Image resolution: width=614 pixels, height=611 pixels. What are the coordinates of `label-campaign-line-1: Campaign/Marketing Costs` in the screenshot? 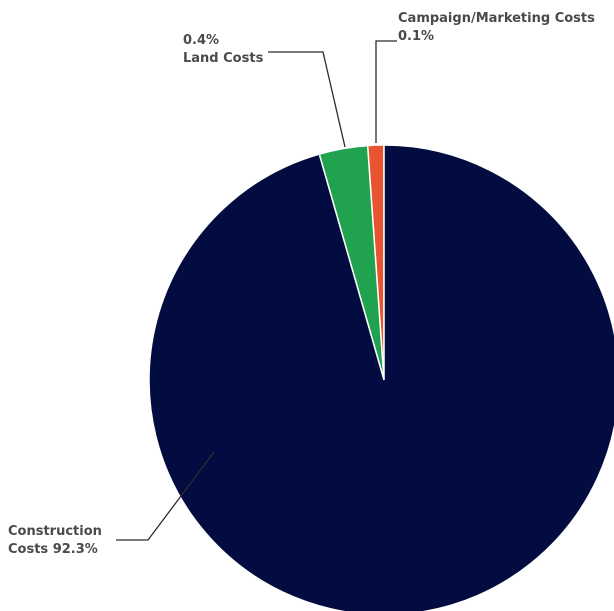 It's located at (496, 18).